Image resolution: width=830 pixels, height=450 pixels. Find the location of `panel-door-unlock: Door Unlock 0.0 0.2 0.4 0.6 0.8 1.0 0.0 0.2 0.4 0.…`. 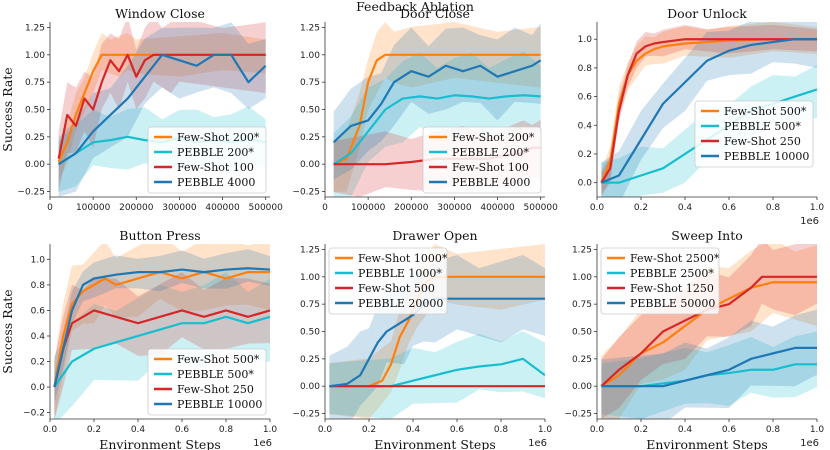

panel-door-unlock: Door Unlock 0.0 0.2 0.4 0.6 0.8 1.0 0.0 0.2 0.4 0.… is located at coordinates (701, 116).